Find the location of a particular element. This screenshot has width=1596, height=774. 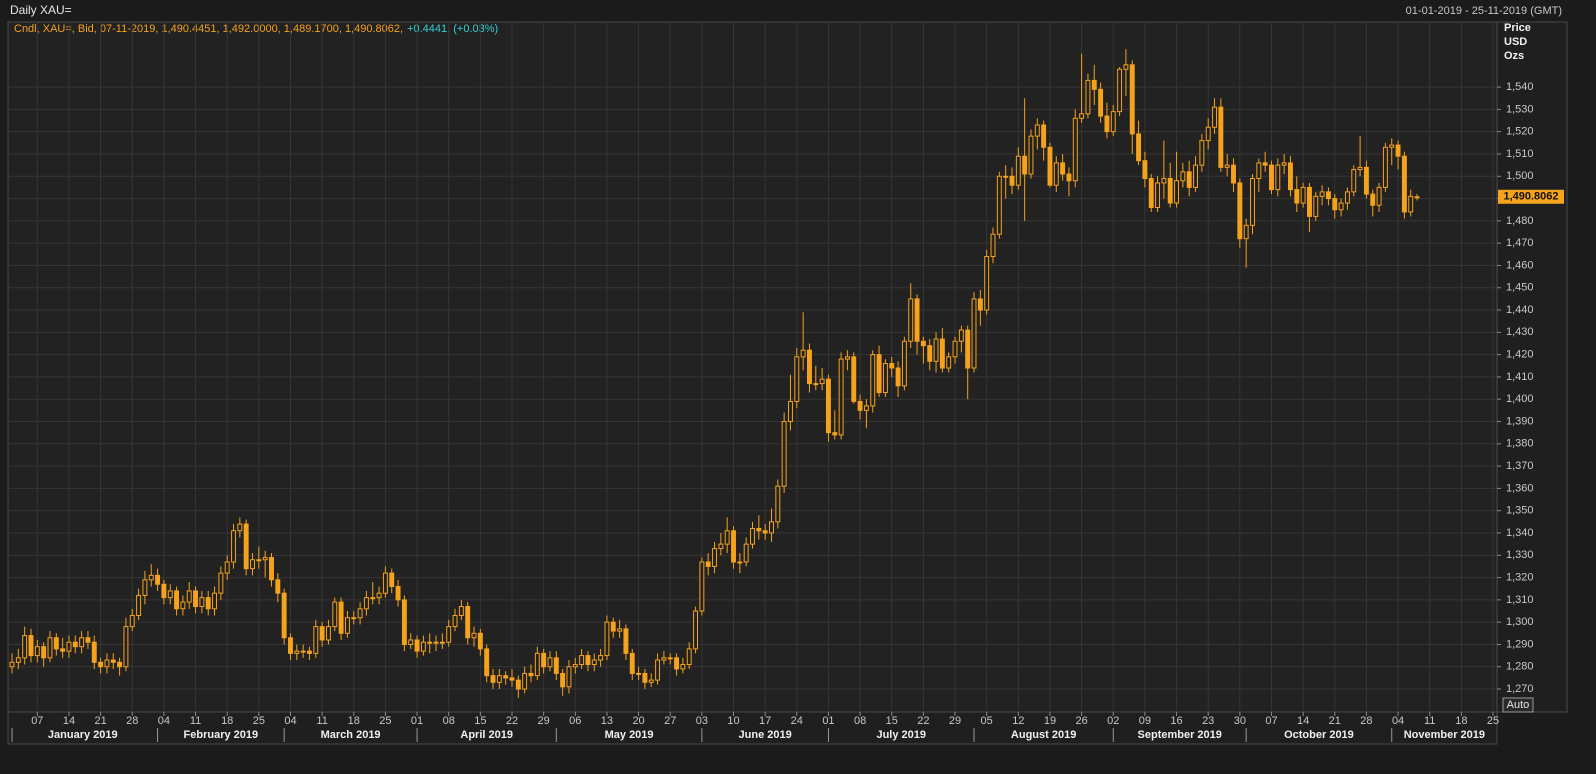

x-tick-label: 03 is located at coordinates (702, 721).